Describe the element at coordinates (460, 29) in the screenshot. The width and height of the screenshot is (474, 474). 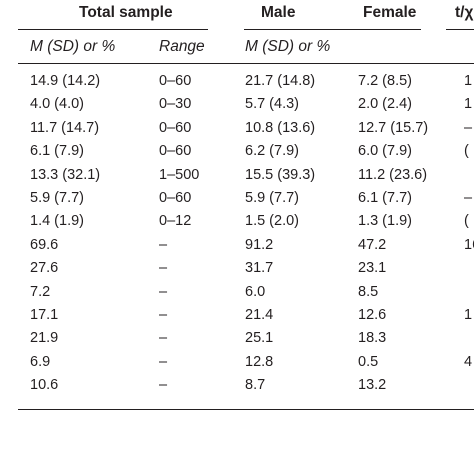
I see `rule-test-stat` at that location.